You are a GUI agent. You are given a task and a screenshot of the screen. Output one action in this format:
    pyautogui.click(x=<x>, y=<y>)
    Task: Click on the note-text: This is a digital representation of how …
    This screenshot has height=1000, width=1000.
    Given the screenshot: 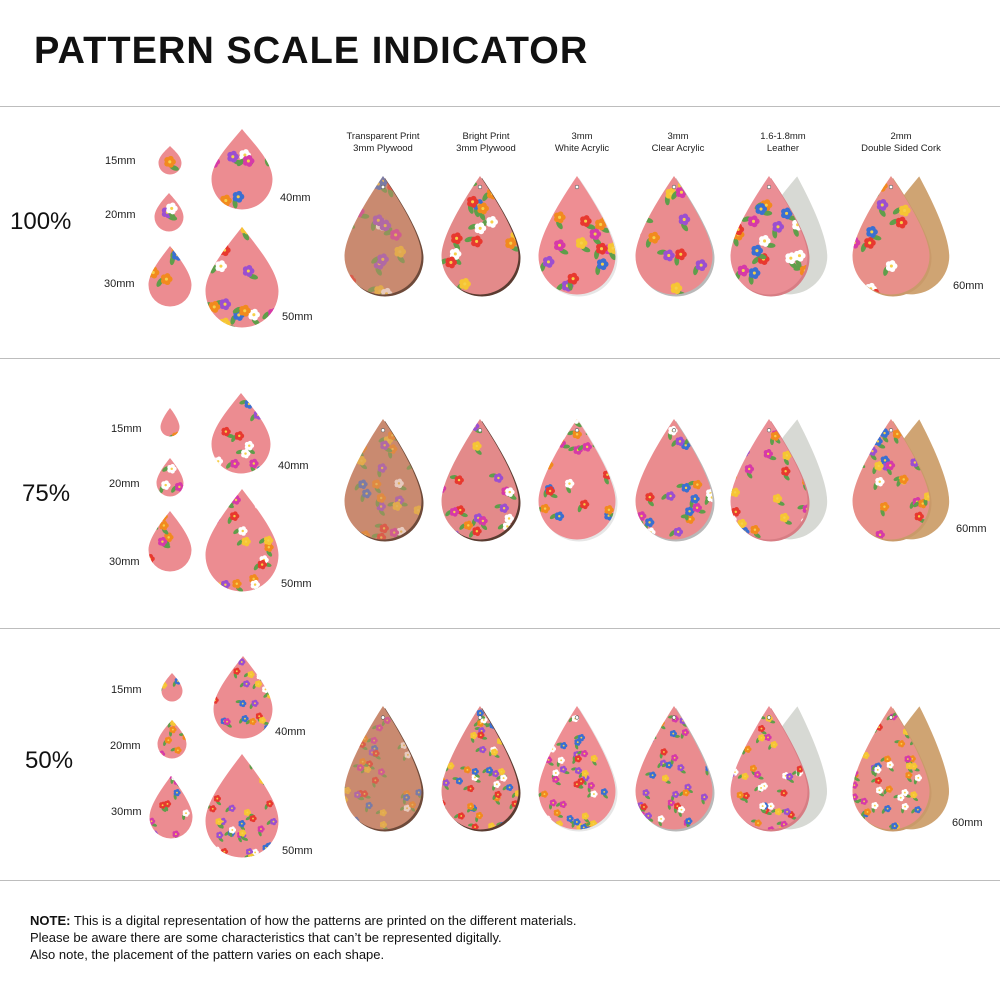 What is the action you would take?
    pyautogui.click(x=323, y=920)
    